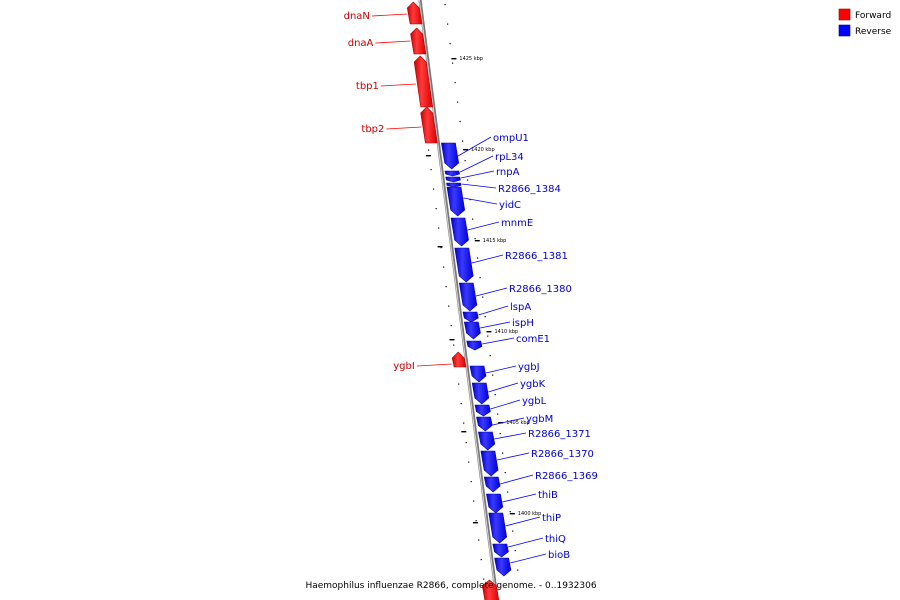  What do you see at coordinates (844, 14) in the screenshot?
I see `legend-forward-swatch` at bounding box center [844, 14].